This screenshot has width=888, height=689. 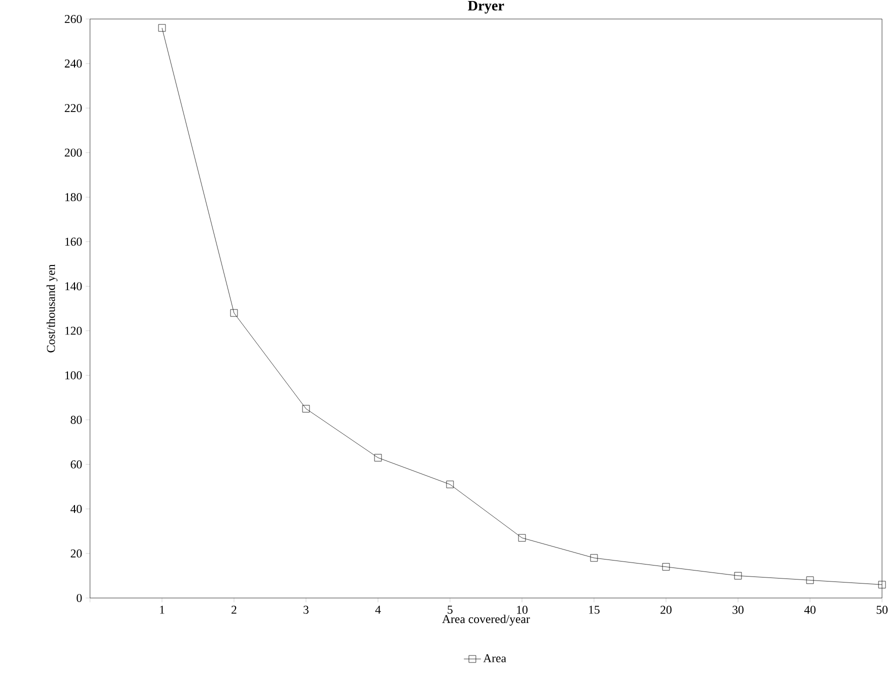 What do you see at coordinates (73, 197) in the screenshot?
I see `y-tick-label: 180` at bounding box center [73, 197].